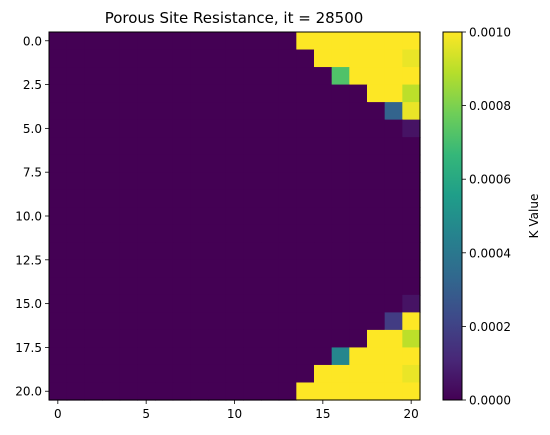  Describe the element at coordinates (486, 217) in the screenshot. I see `colorbar-axis: 0.0000 0.0002 0.0004 0.0006 0.0008 0.0010` at that location.